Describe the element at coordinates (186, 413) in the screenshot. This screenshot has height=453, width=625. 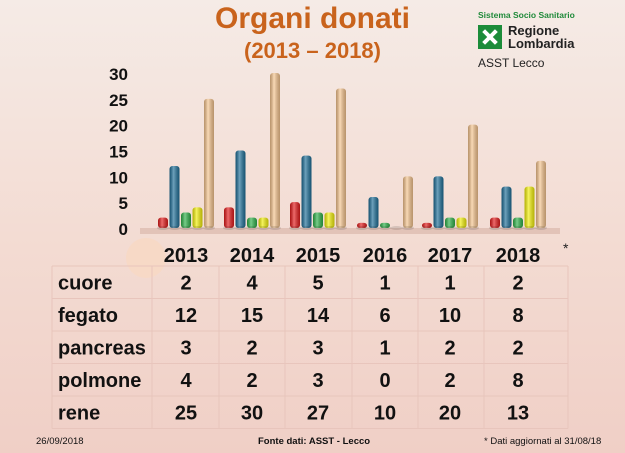
I see `table-cell: 25` at that location.